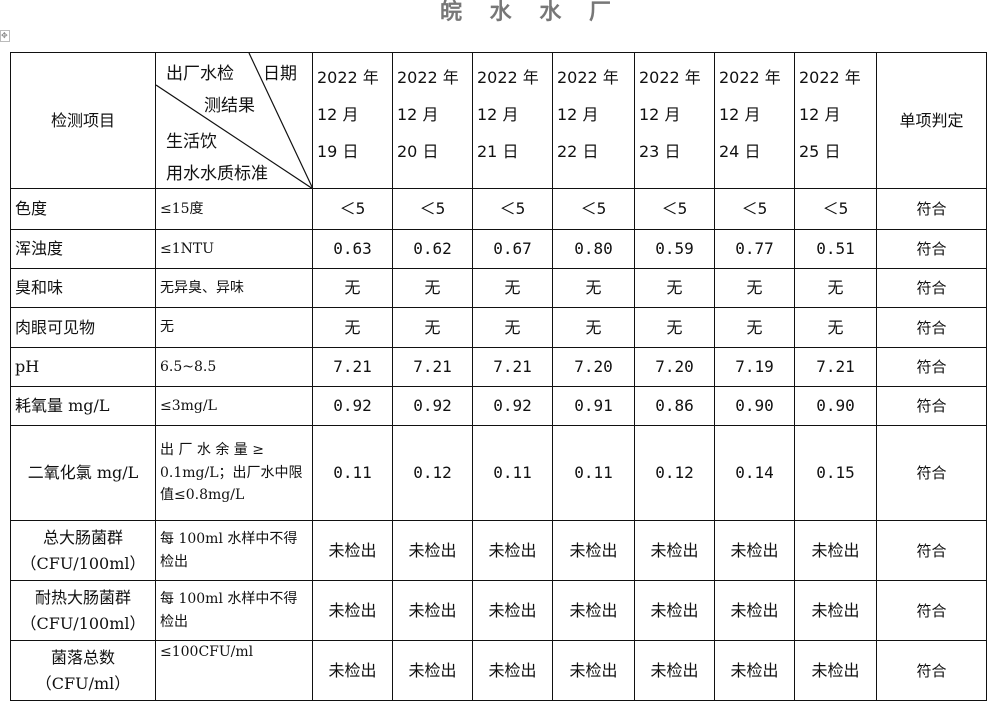 This screenshot has width=993, height=710. Describe the element at coordinates (83, 550) in the screenshot. I see `item-name: 总大肠菌群（CFU/100ml）` at that location.